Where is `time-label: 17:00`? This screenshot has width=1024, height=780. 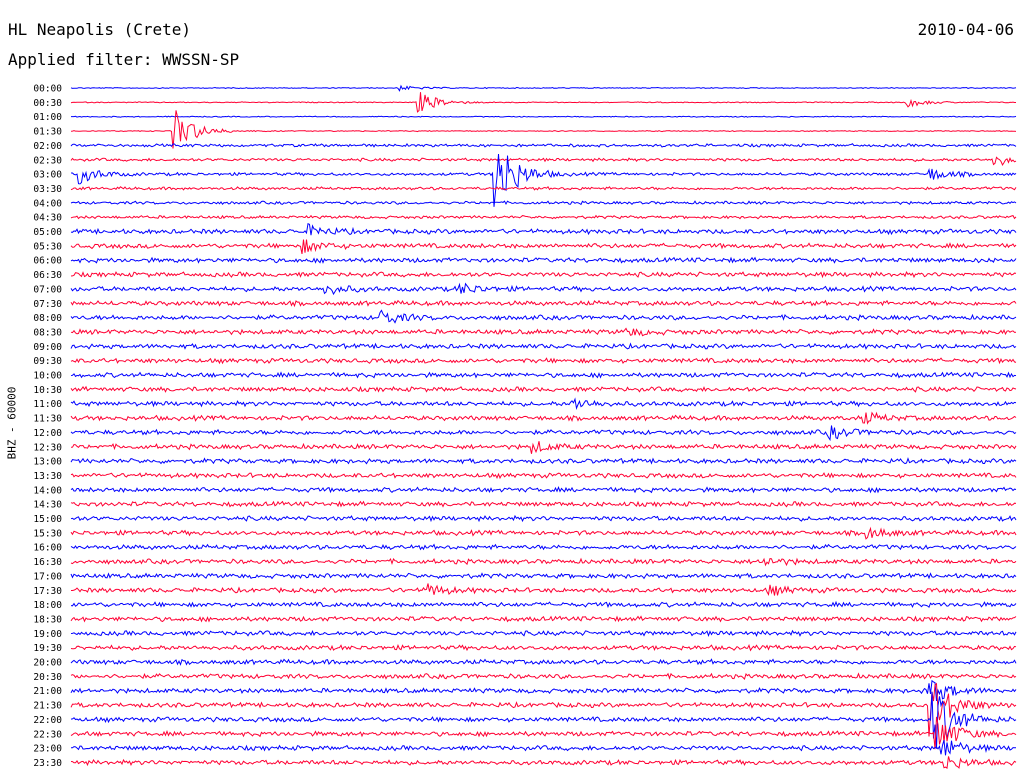 time-label: 17:00 is located at coordinates (47, 576).